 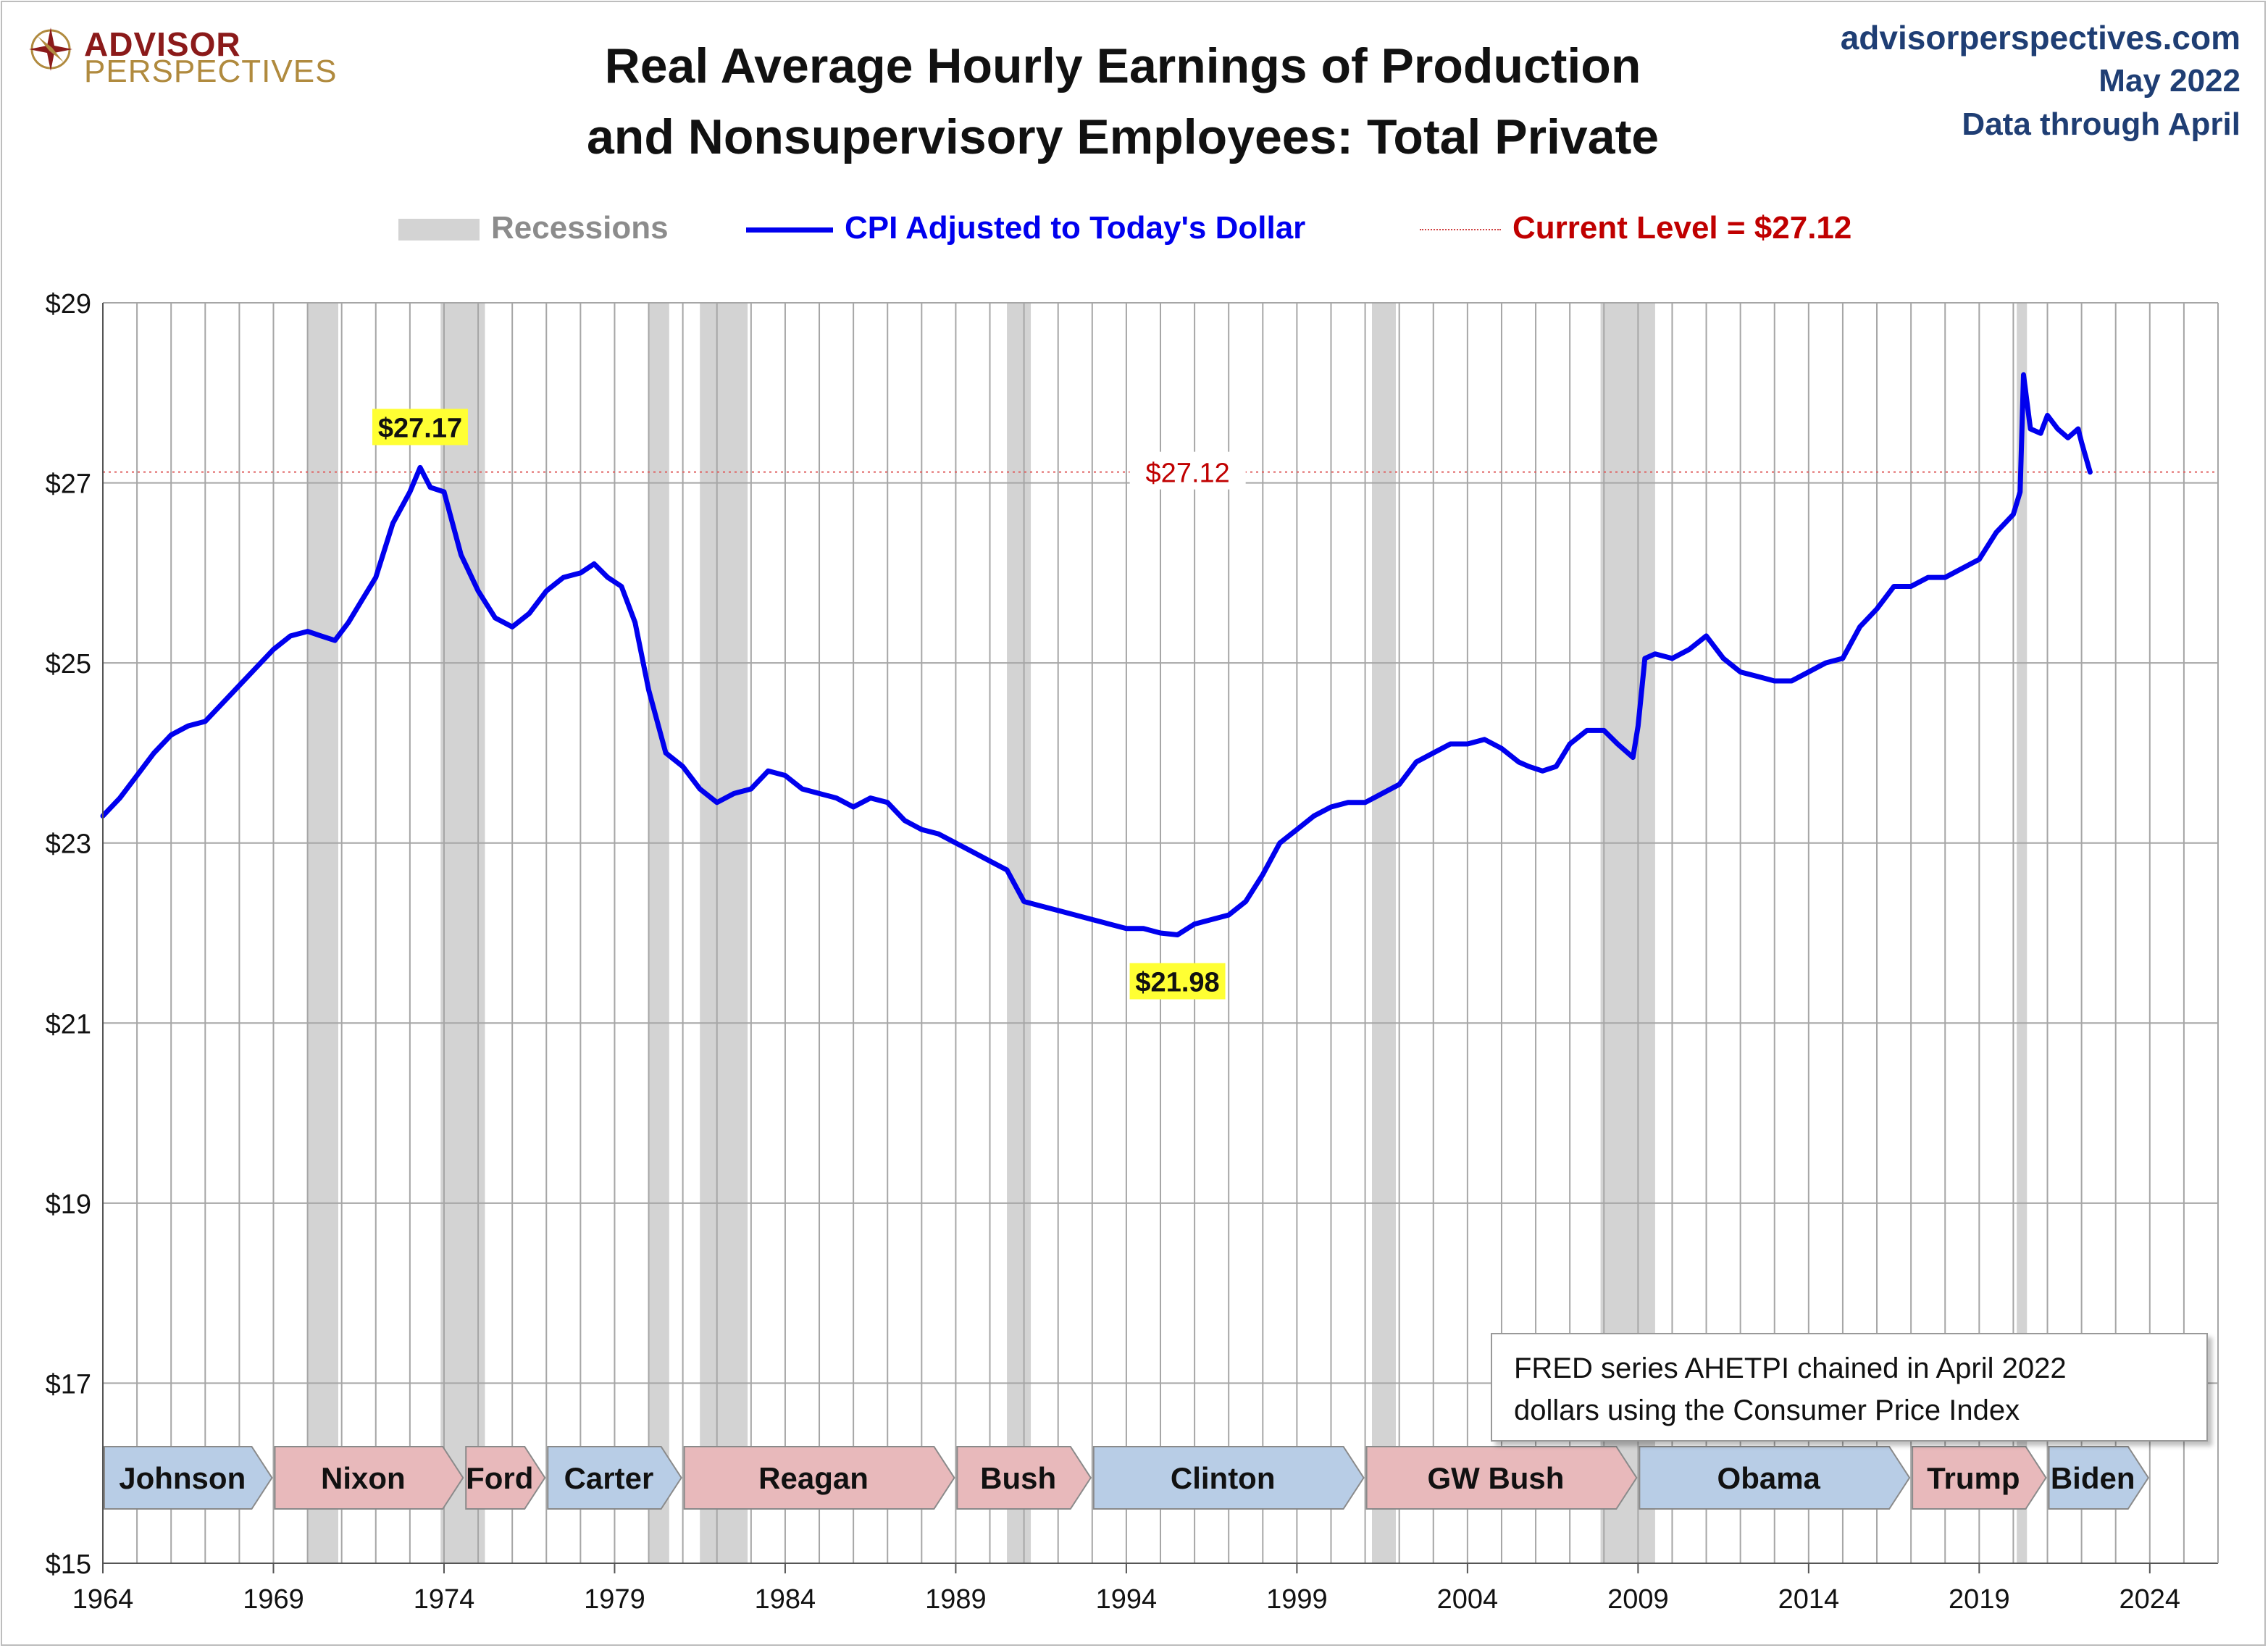 I want to click on president-reagan: Reagan, so click(x=819, y=1478).